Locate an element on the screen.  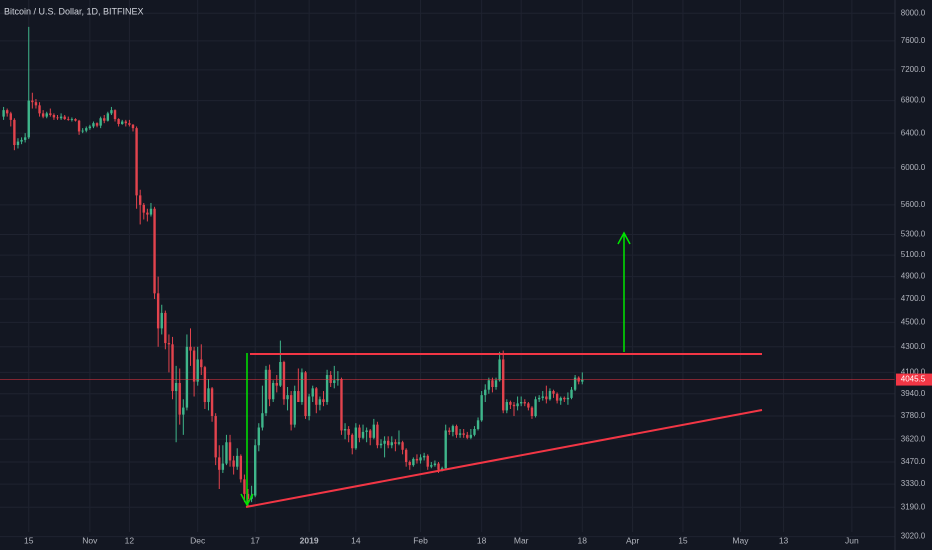
x-tick-label: 2019 is located at coordinates (309, 540).